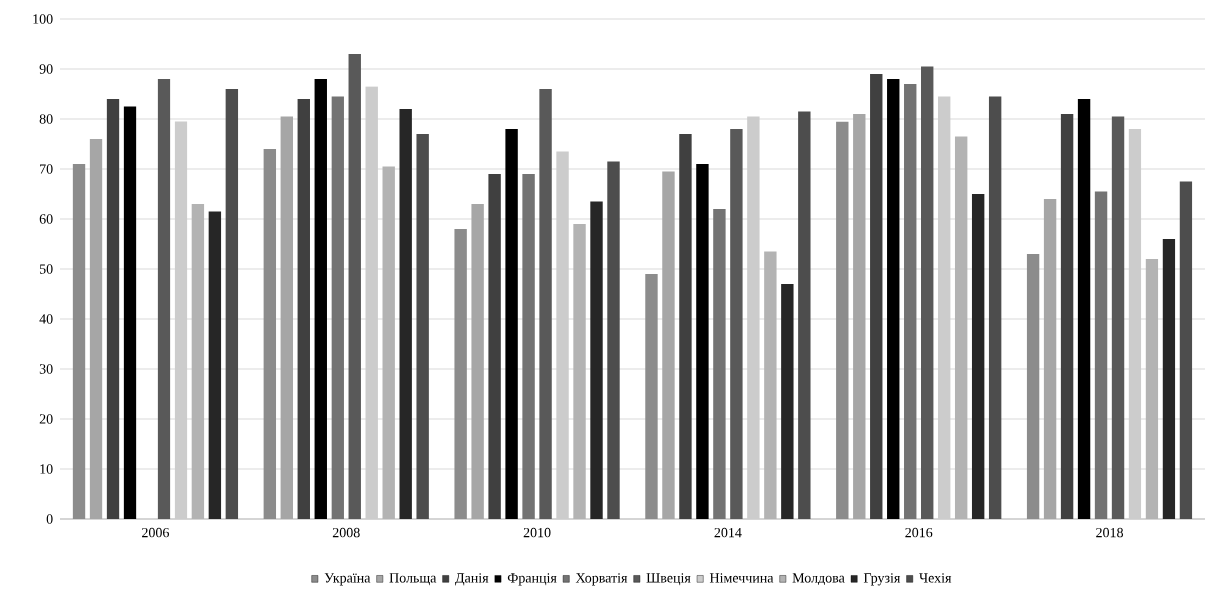 The image size is (1224, 612). I want to click on x-tick-label: 2006, so click(156, 532).